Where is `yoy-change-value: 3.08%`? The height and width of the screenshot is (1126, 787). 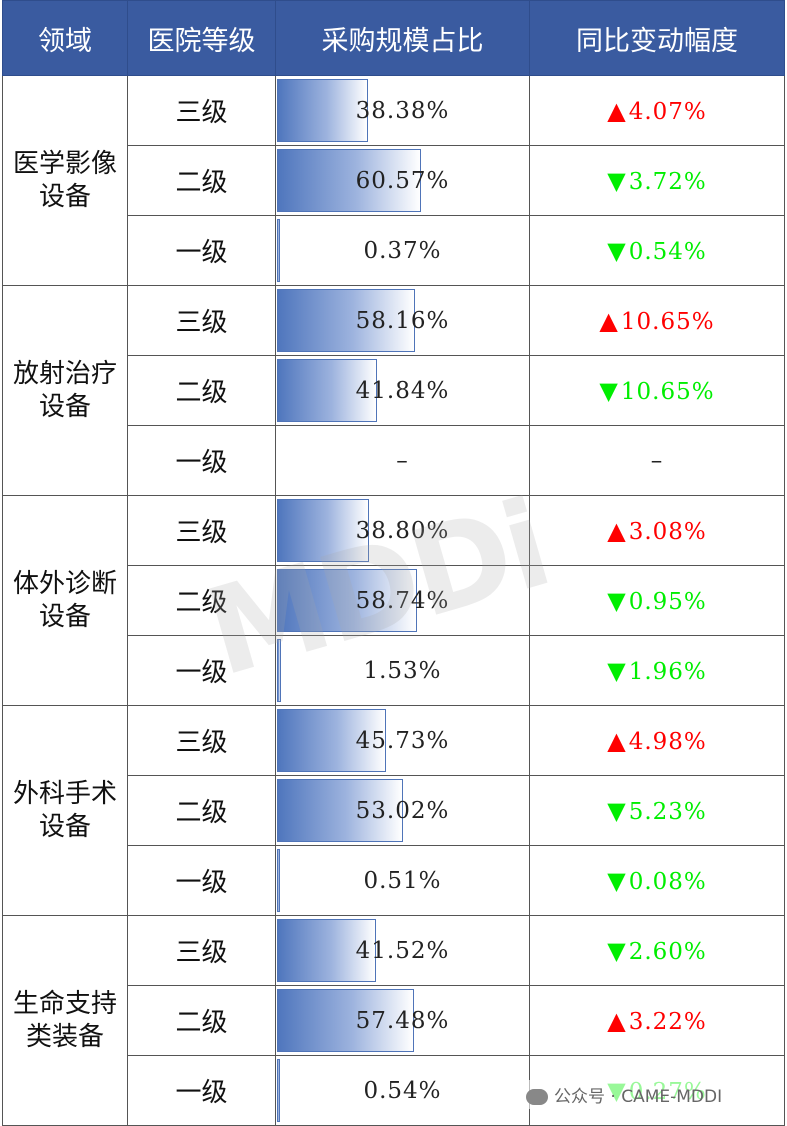 yoy-change-value: 3.08% is located at coordinates (667, 531).